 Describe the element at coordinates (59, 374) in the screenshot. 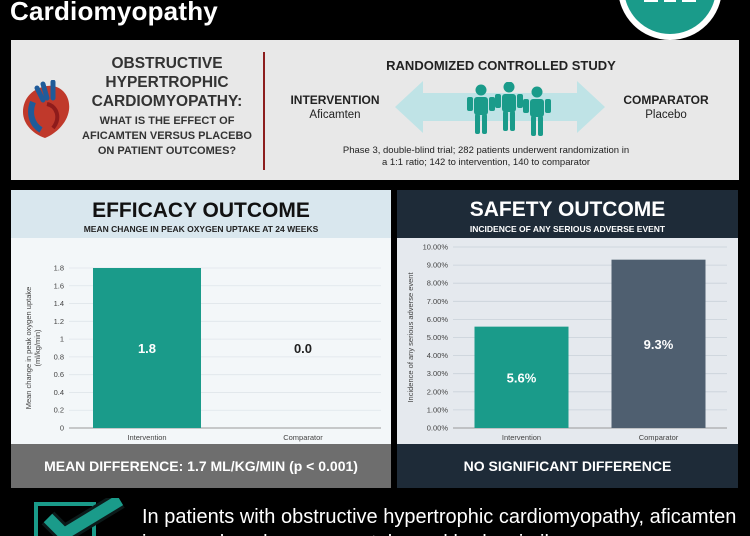

I see `y-tick-label: 0.6` at that location.